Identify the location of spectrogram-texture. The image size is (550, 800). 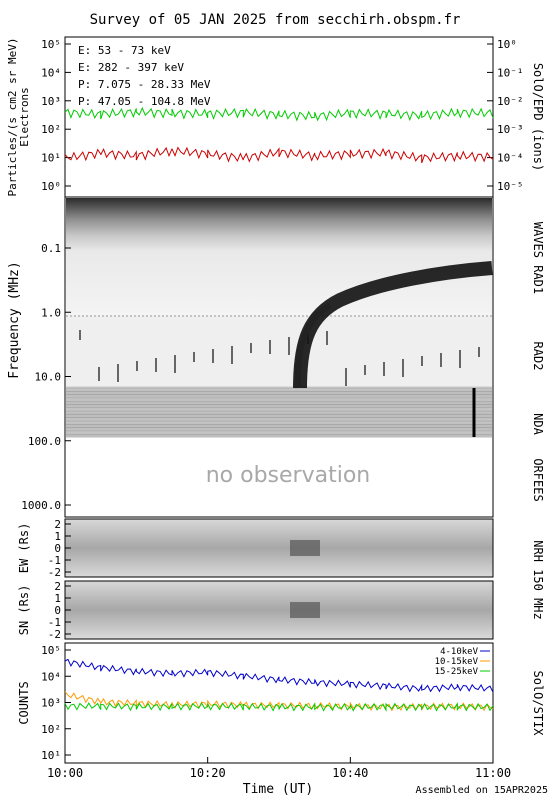
(279, 376).